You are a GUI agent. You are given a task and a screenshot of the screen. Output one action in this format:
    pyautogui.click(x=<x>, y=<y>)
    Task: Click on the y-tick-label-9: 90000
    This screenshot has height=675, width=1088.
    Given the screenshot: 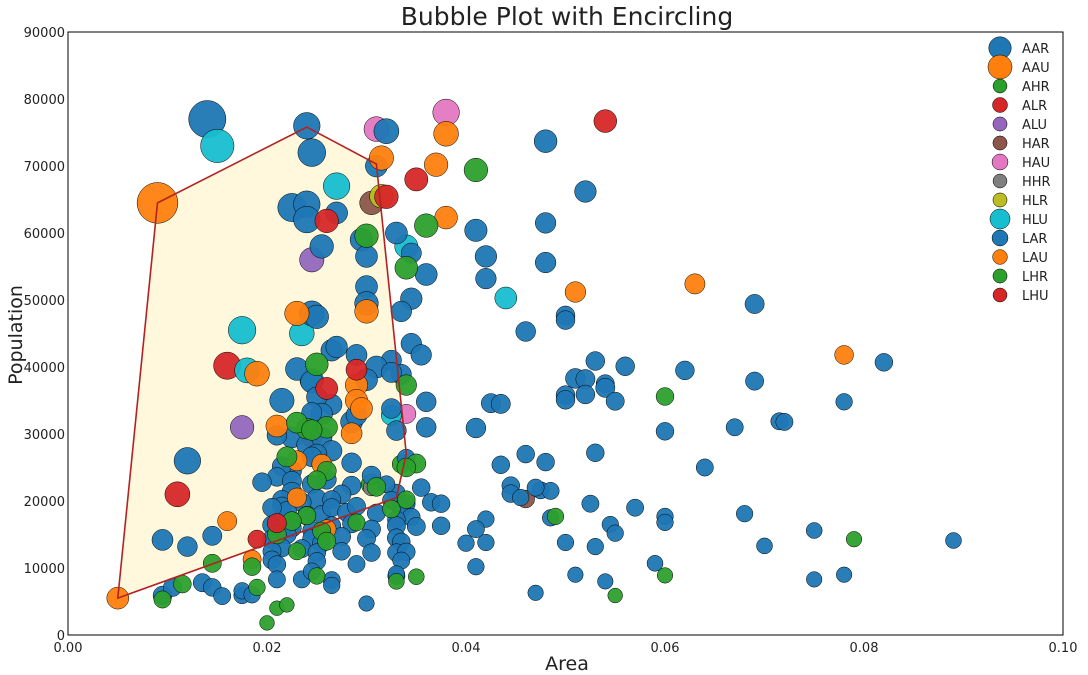 What is the action you would take?
    pyautogui.click(x=44, y=33)
    